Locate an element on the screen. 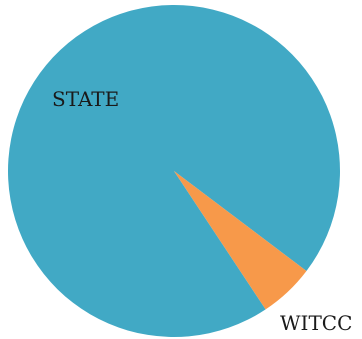 This screenshot has width=362, height=339. slice-label-witcc: WITCC is located at coordinates (316, 323).